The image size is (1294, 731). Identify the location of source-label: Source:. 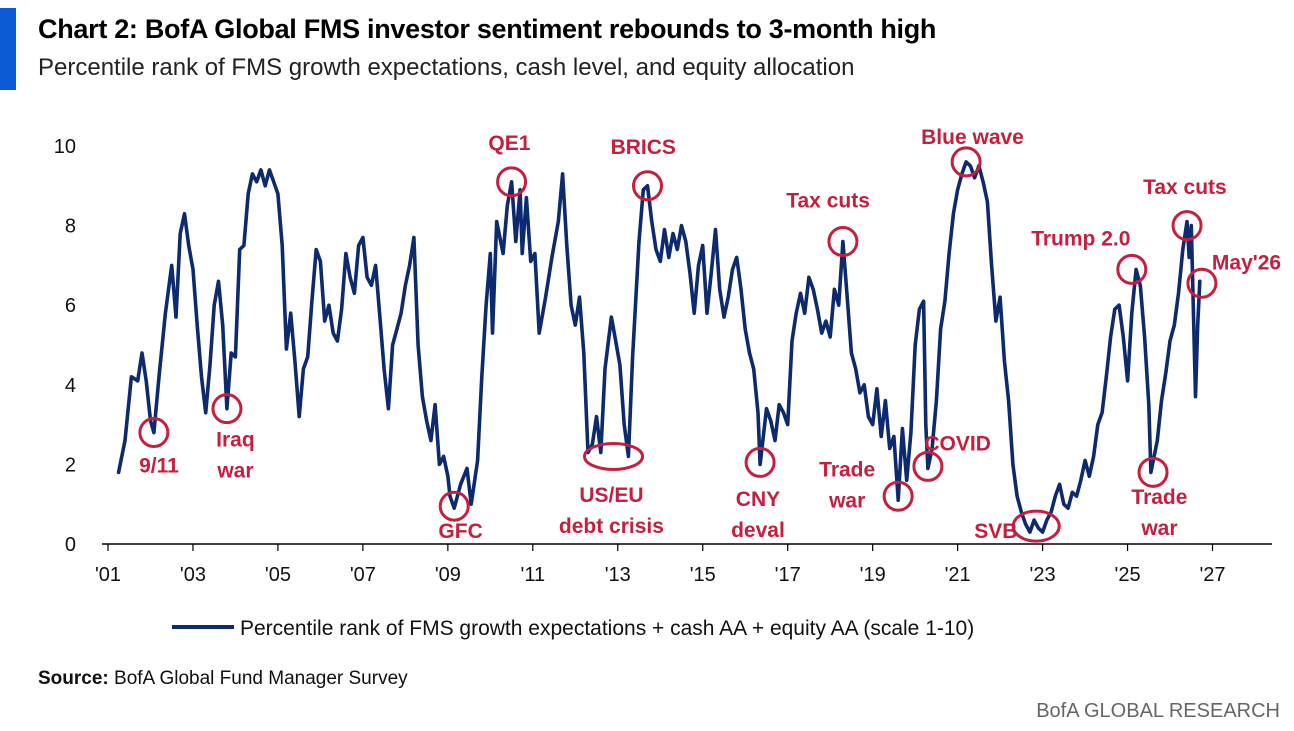
(73, 678).